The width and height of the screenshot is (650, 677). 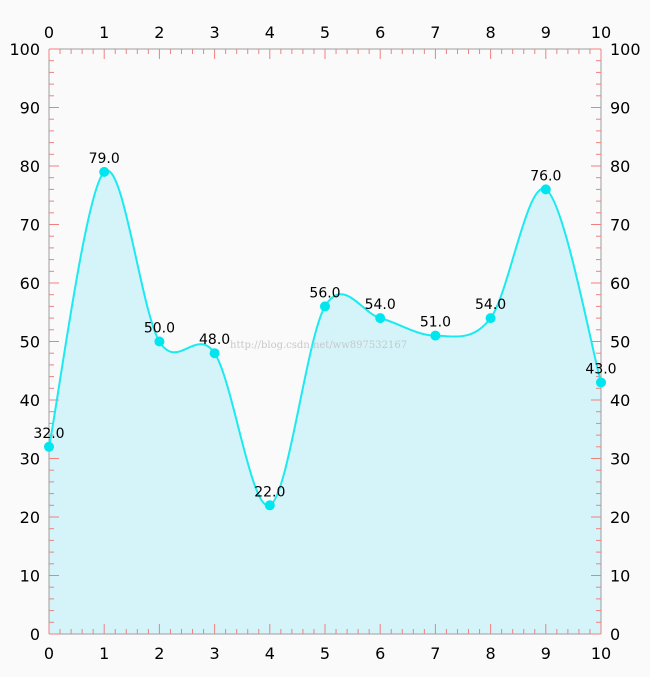 I want to click on y-tick-label-left: 40, so click(x=30, y=400).